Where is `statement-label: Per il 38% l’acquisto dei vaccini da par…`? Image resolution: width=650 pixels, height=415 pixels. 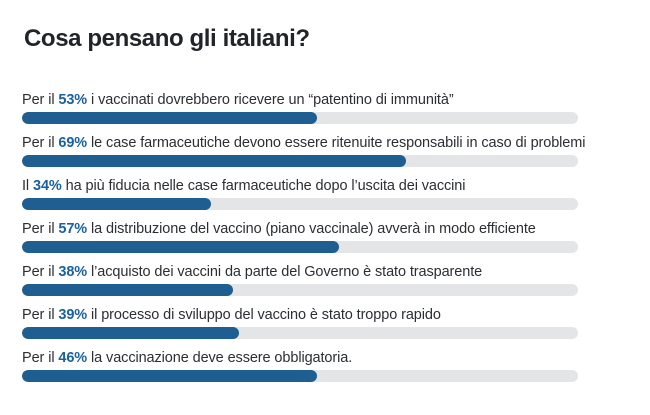
statement-label: Per il 38% l’acquisto dei vaccini da par… is located at coordinates (336, 272).